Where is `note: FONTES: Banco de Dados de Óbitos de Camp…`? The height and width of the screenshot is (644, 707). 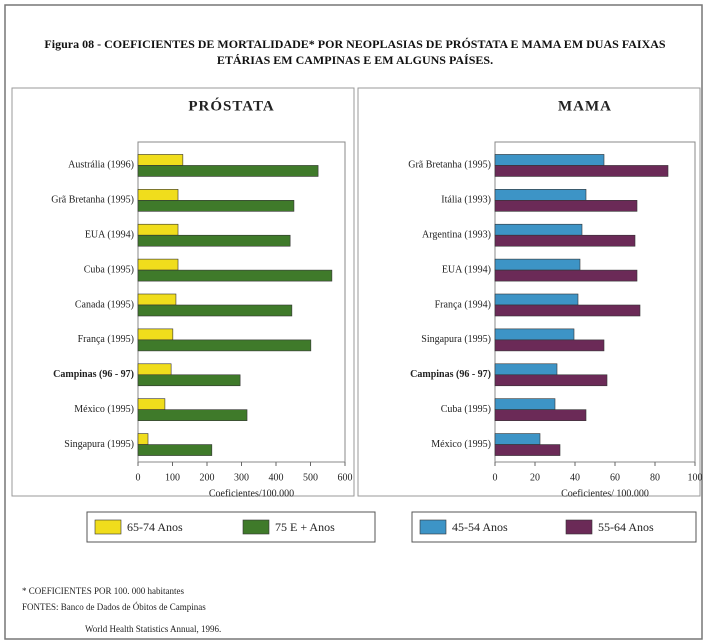 note: FONTES: Banco de Dados de Óbitos de Camp… is located at coordinates (114, 607).